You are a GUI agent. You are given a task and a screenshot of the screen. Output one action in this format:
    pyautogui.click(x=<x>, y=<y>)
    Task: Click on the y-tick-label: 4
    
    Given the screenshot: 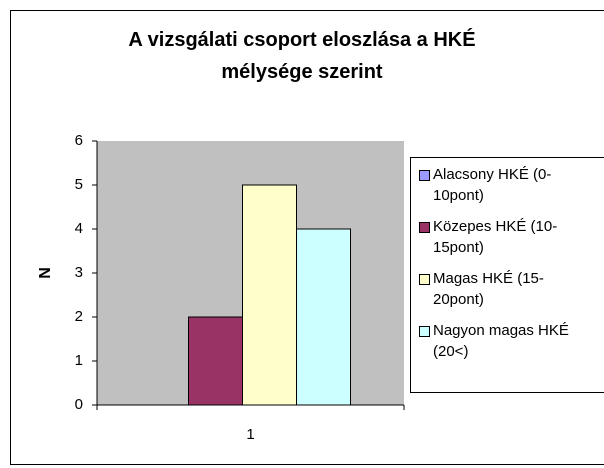 What is the action you would take?
    pyautogui.click(x=79, y=228)
    